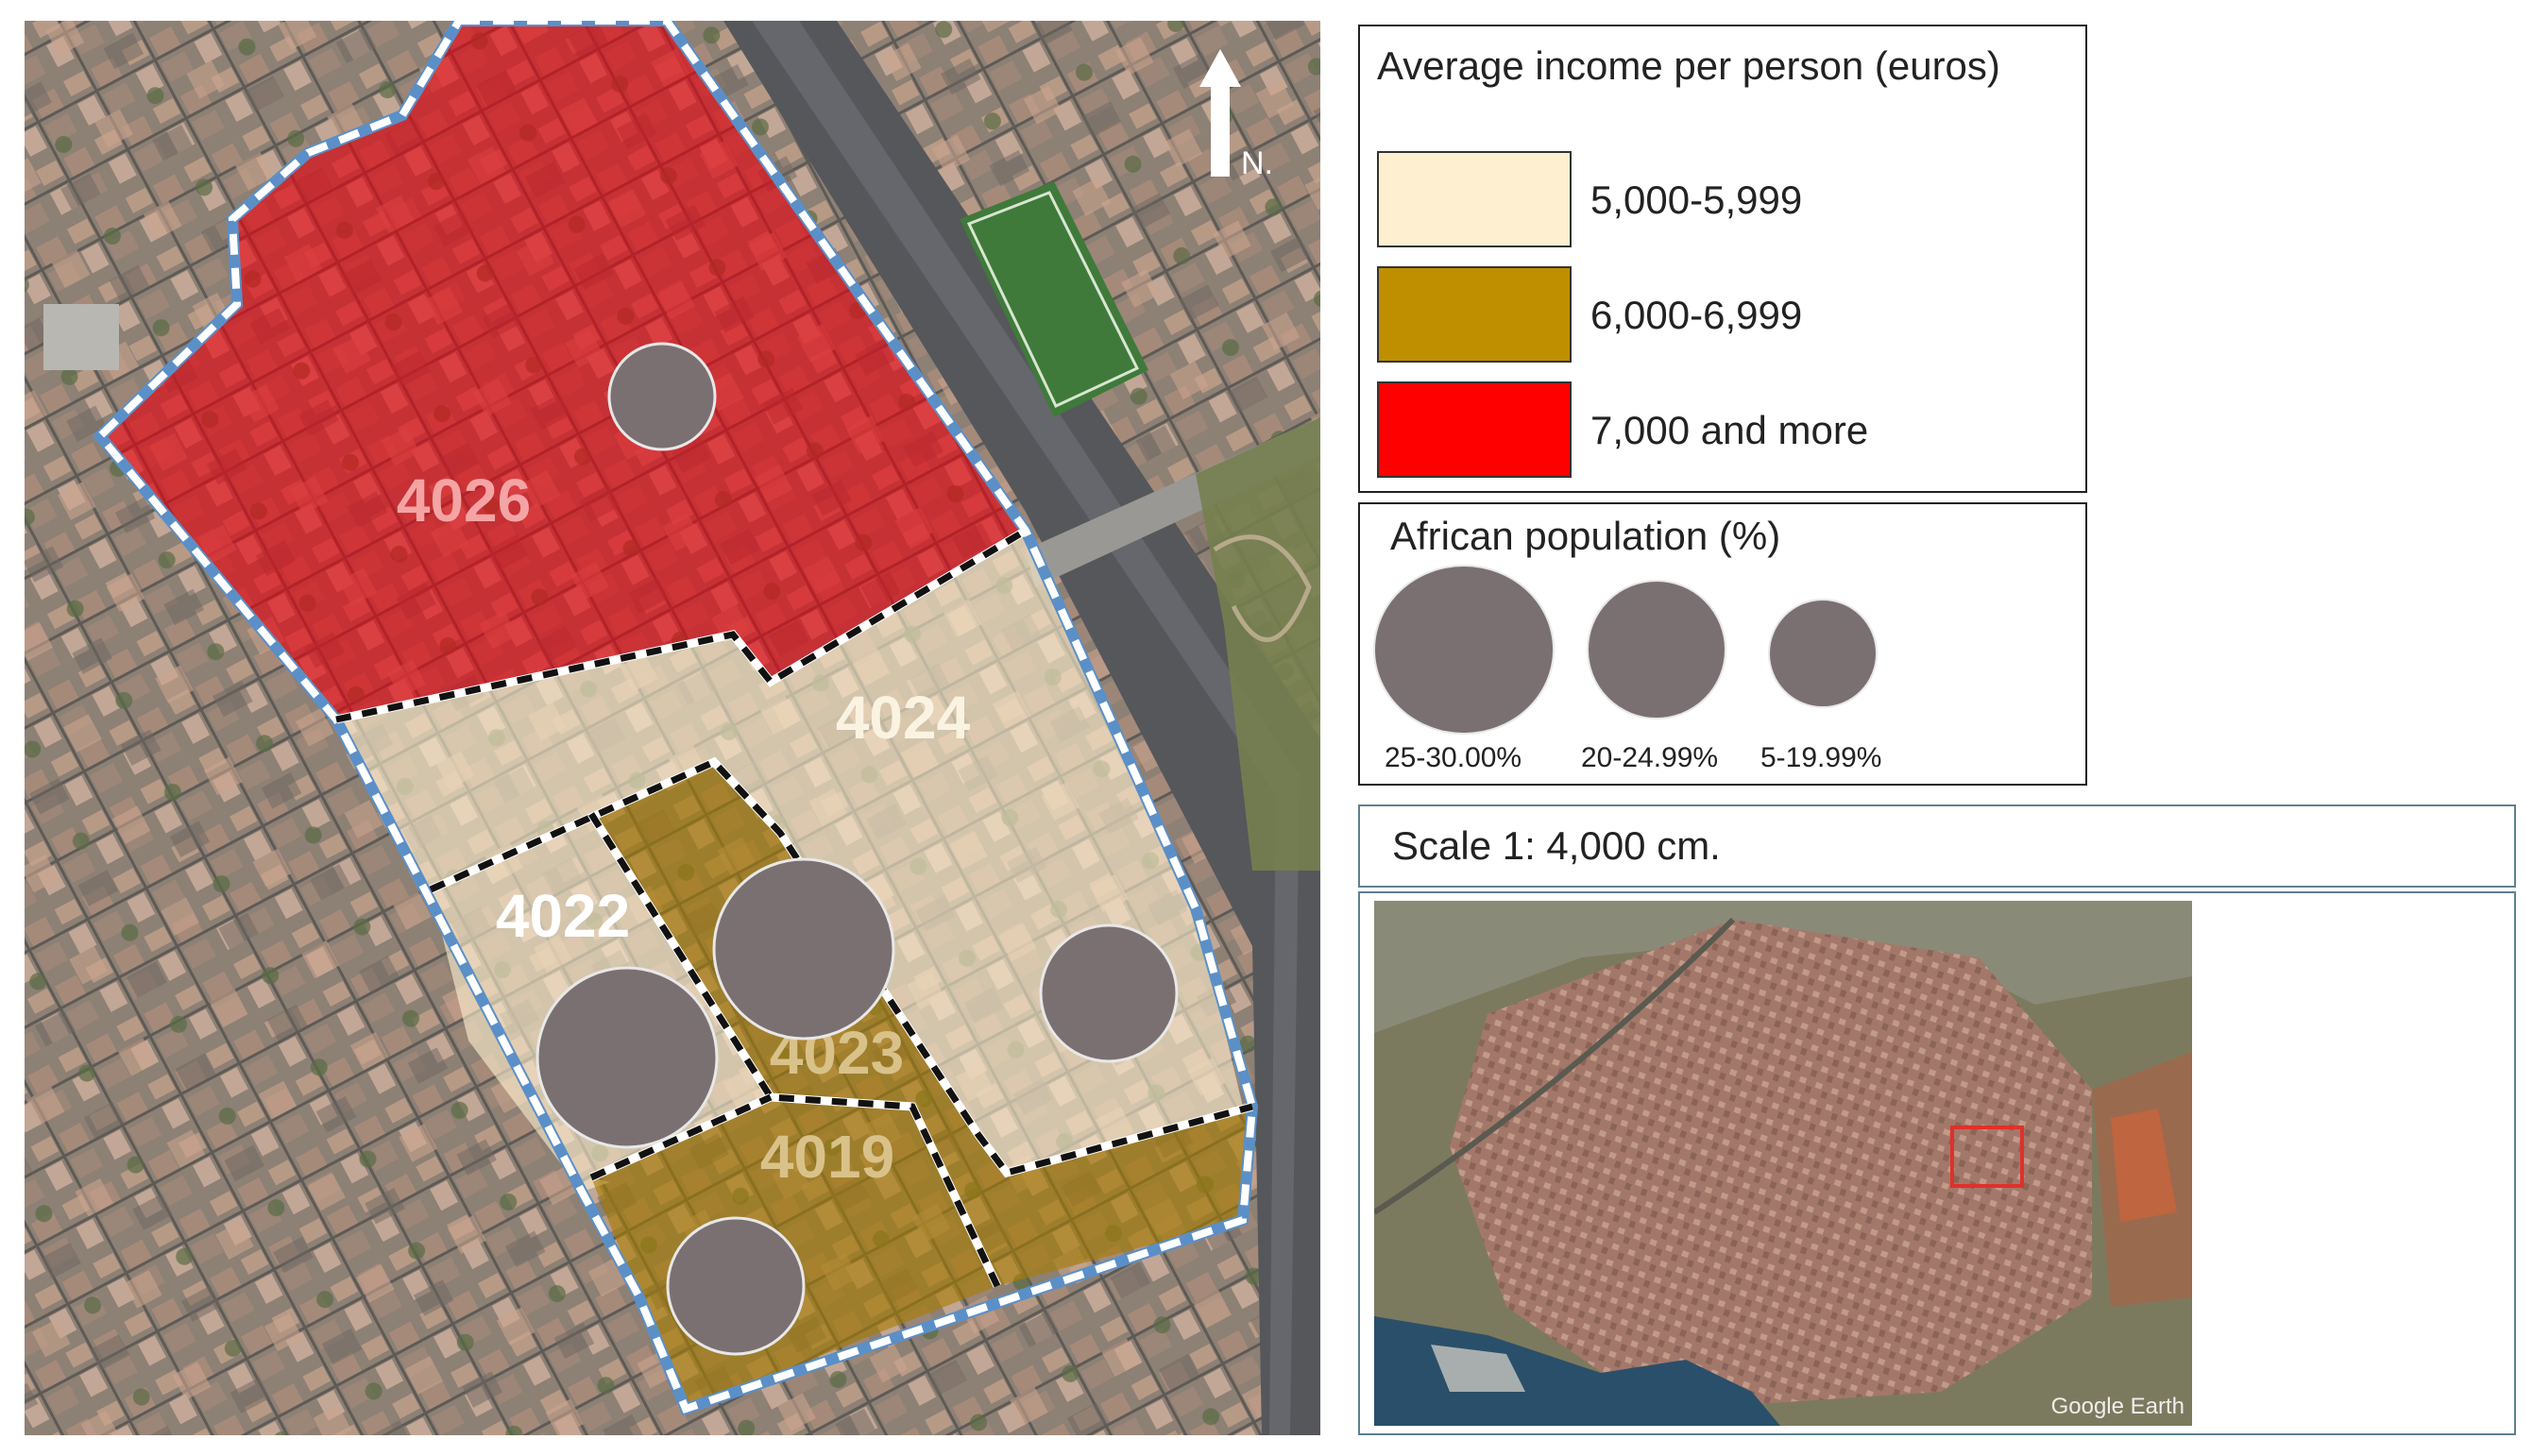 The width and height of the screenshot is (2533, 1456). Describe the element at coordinates (1585, 536) in the screenshot. I see `african-legend-title: African population (%)` at that location.